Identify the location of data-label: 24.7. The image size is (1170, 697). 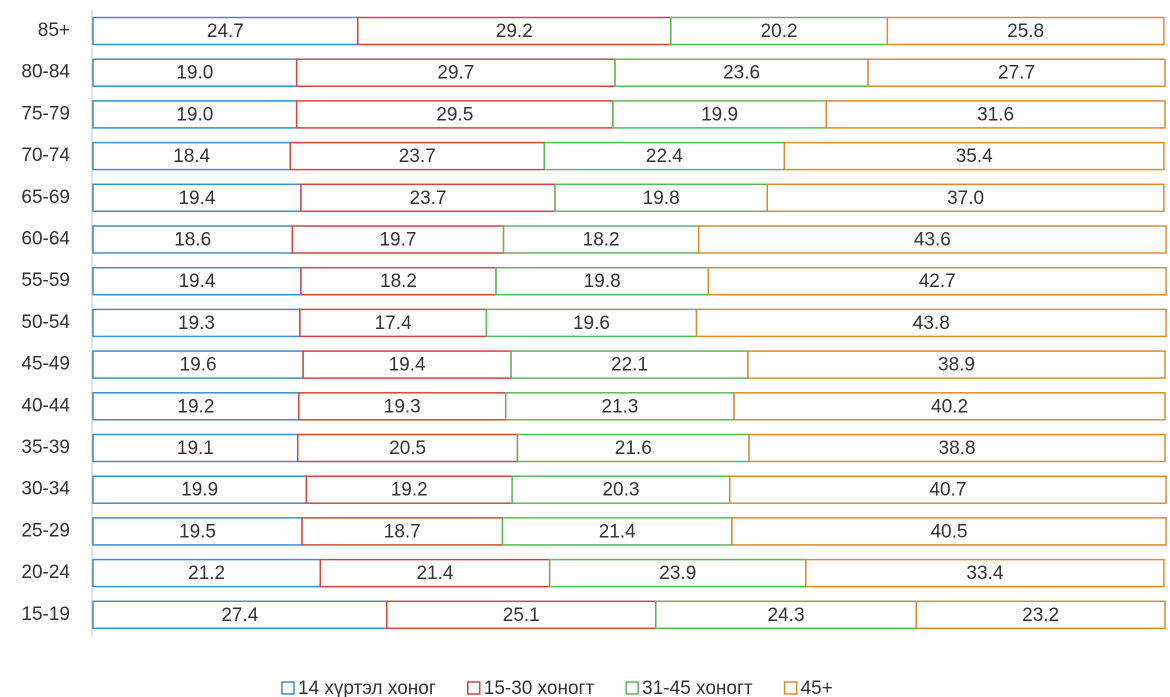
(225, 31).